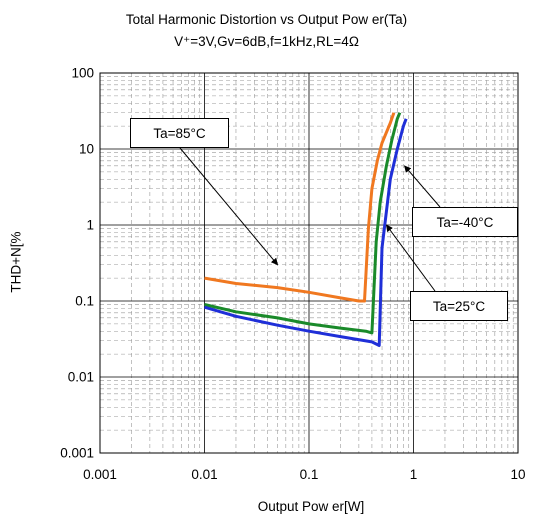 Image resolution: width=533 pixels, height=521 pixels. Describe the element at coordinates (309, 474) in the screenshot. I see `x-tick-label: 0.1` at that location.